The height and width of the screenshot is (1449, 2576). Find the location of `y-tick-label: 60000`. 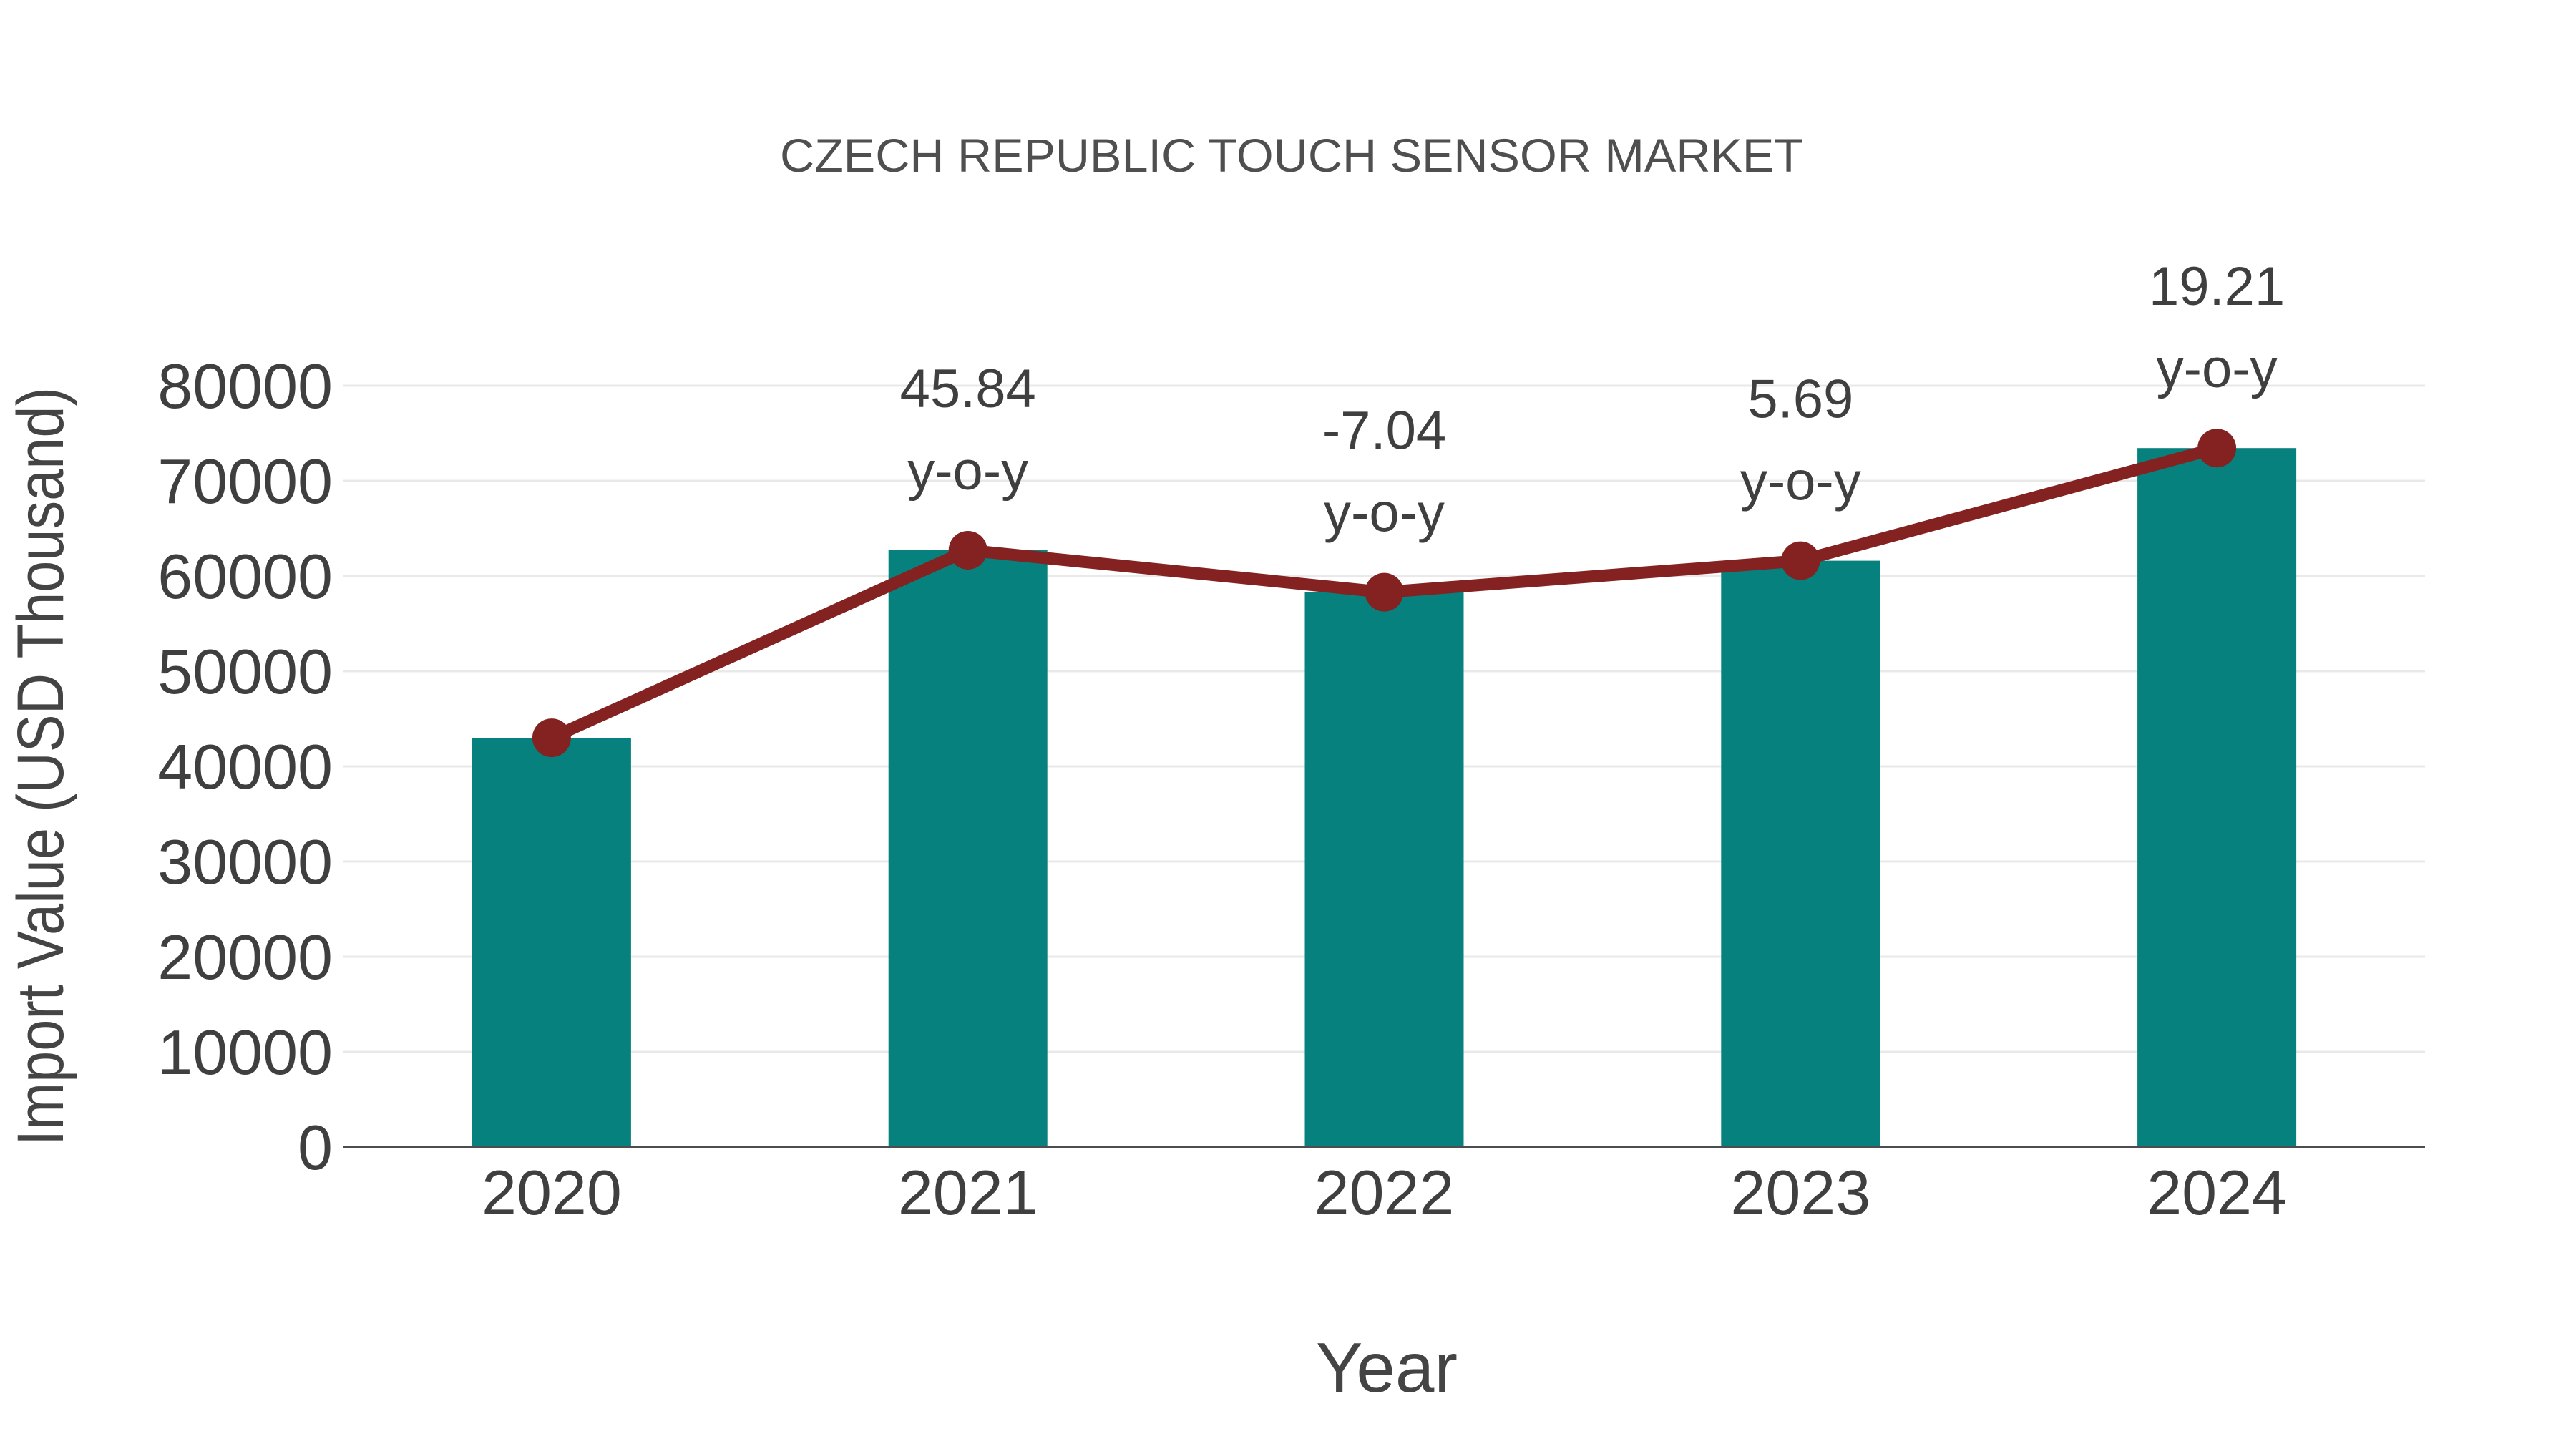

y-tick-label: 60000 is located at coordinates (245, 576).